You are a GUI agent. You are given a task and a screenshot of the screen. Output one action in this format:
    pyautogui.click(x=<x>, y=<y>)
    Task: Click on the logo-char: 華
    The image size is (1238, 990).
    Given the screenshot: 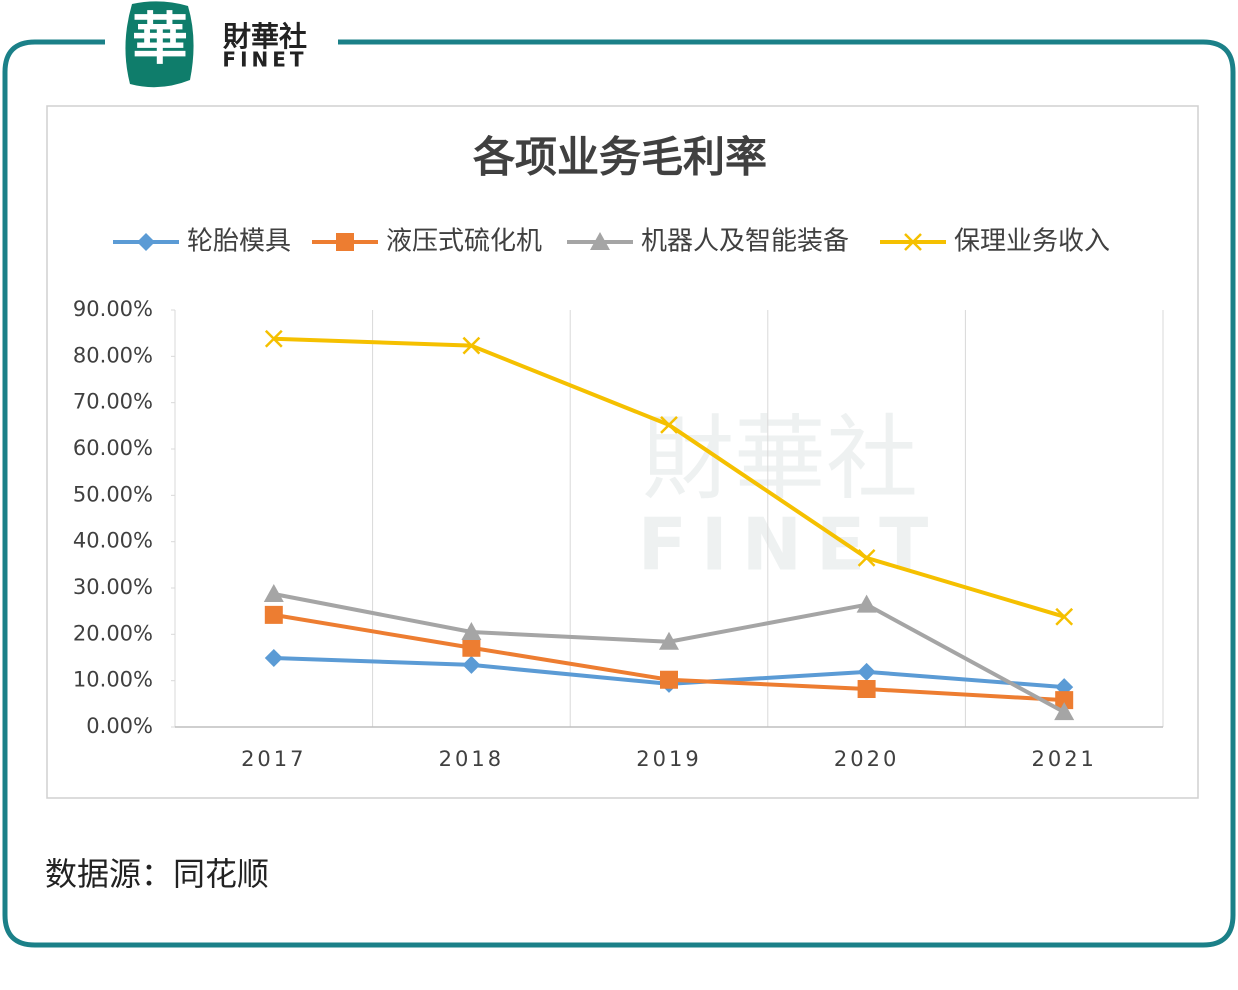 What is the action you would take?
    pyautogui.click(x=160, y=40)
    